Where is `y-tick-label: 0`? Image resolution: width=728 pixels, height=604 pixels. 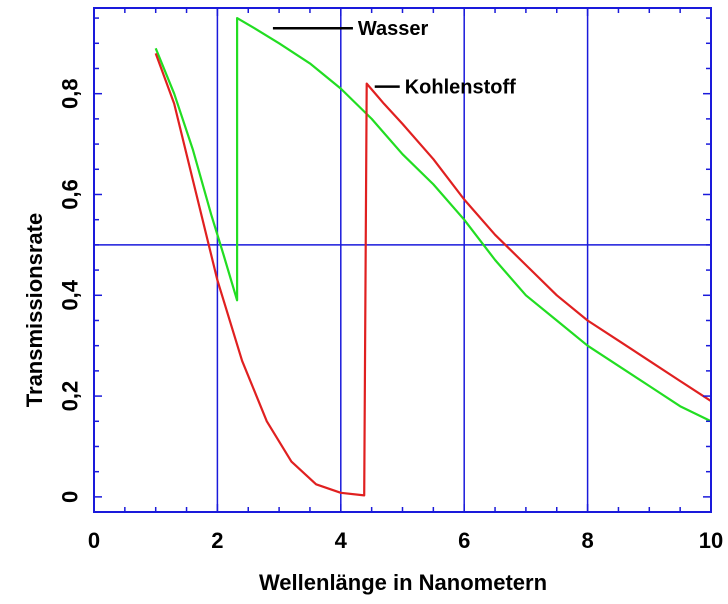
y-tick-label: 0 is located at coordinates (70, 497).